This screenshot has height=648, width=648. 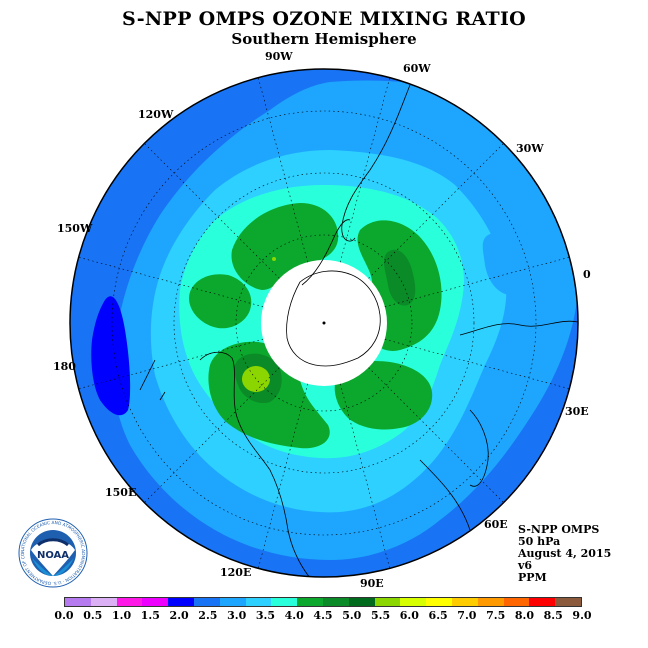 I want to click on colorbar-tick-label: 0.5, so click(x=93, y=615).